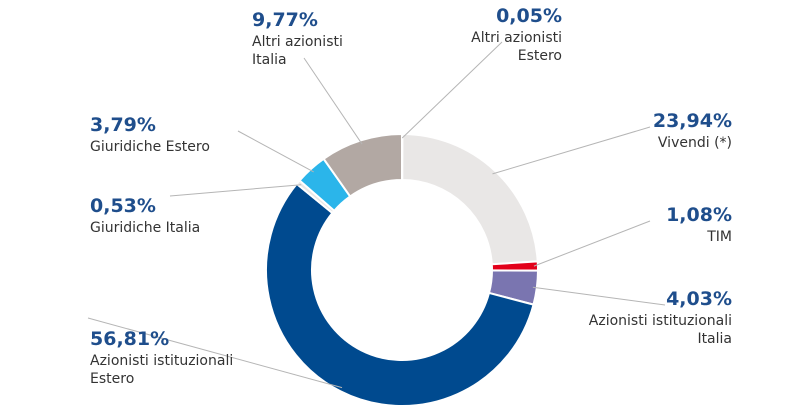 Image resolution: width=800 pixels, height=412 pixels. What do you see at coordinates (719, 237) in the screenshot?
I see `slice-category-label: TIM` at bounding box center [719, 237].